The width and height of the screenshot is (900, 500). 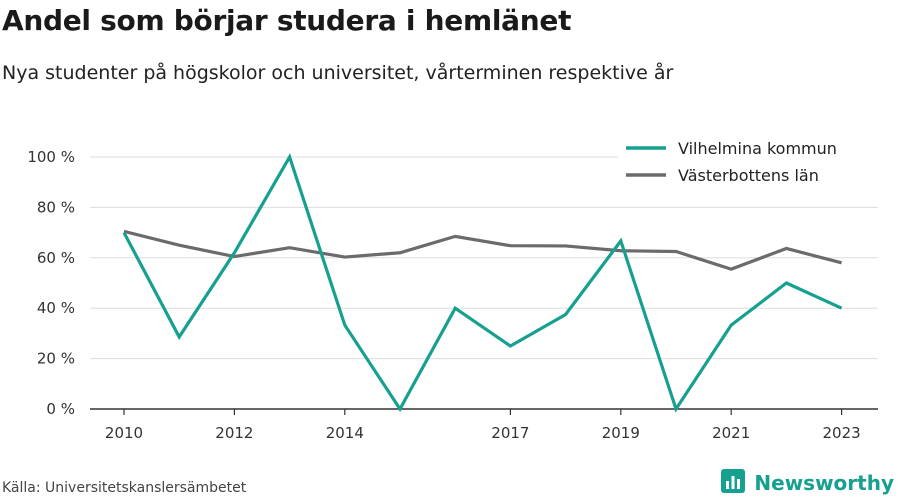 What do you see at coordinates (510, 433) in the screenshot?
I see `x-tick-label: 2017` at bounding box center [510, 433].